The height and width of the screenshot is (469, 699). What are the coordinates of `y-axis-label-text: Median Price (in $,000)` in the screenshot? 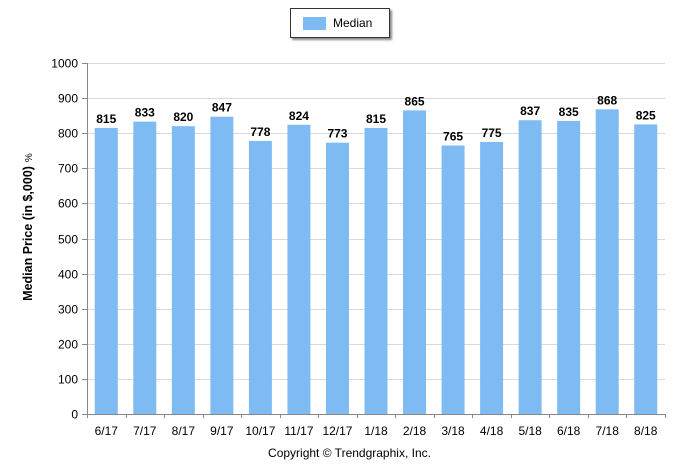 It's located at (28, 233).